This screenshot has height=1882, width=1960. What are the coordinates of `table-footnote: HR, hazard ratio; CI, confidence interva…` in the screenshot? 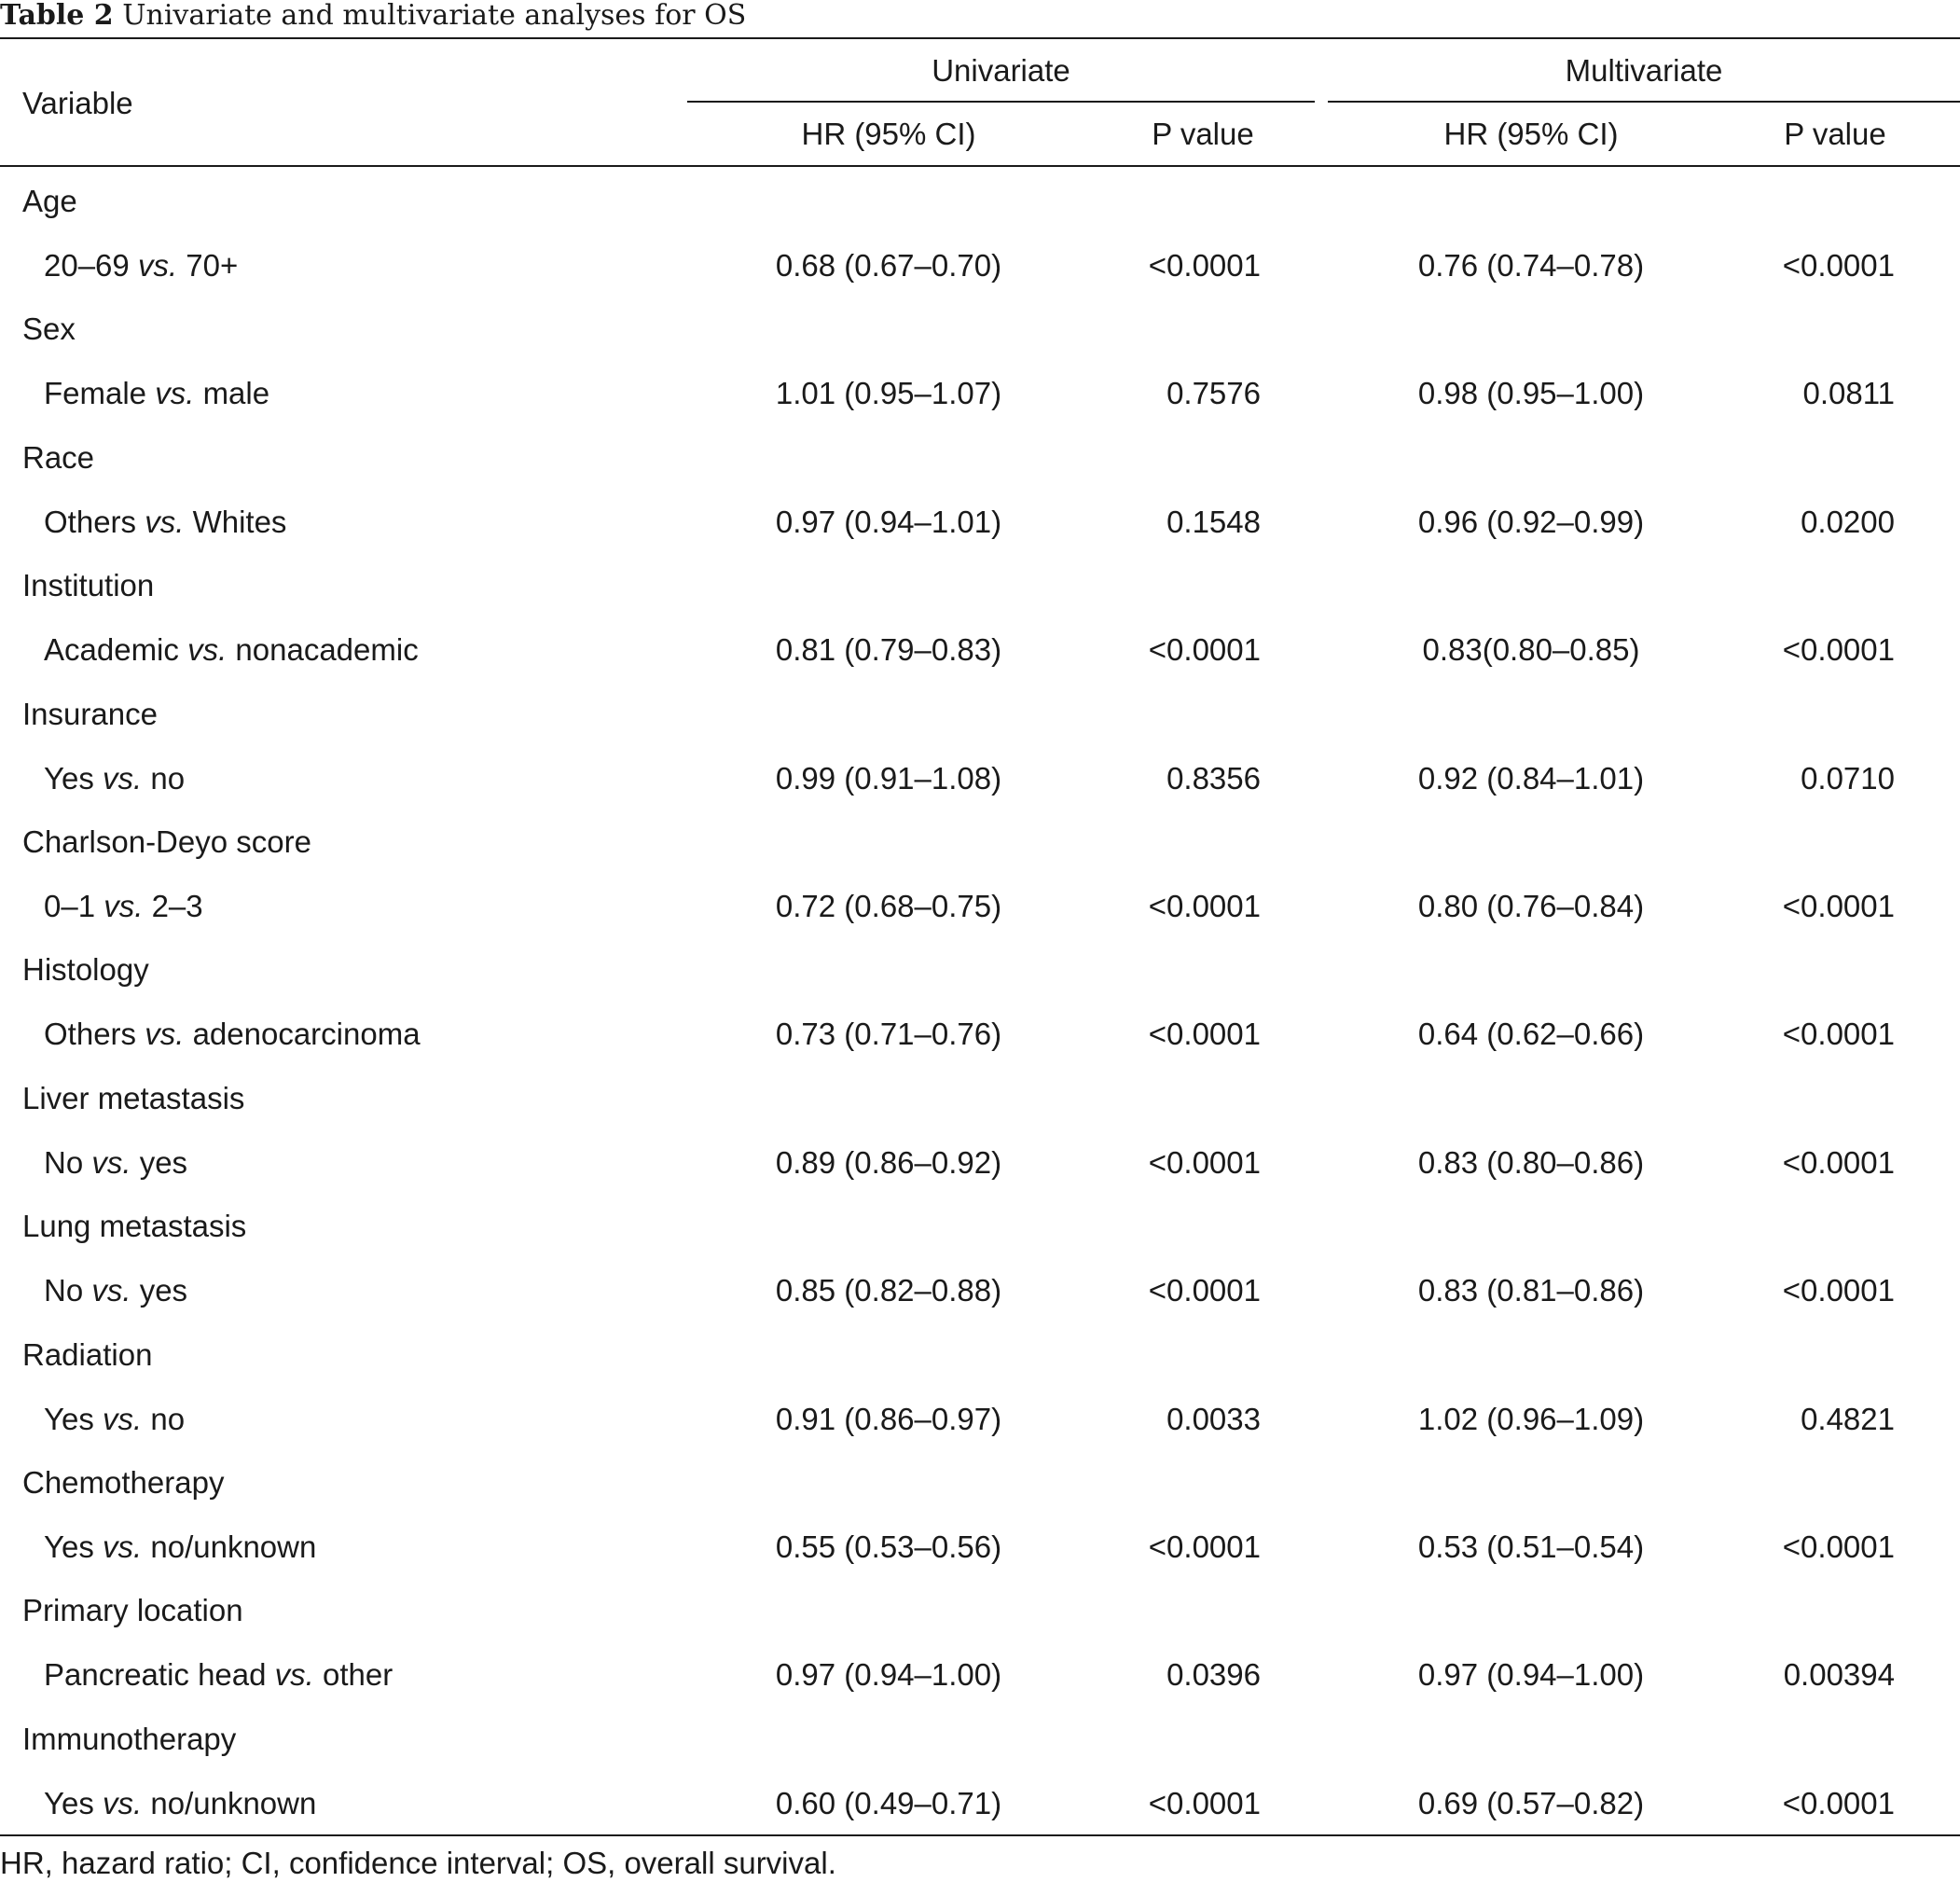 It's located at (418, 1863).